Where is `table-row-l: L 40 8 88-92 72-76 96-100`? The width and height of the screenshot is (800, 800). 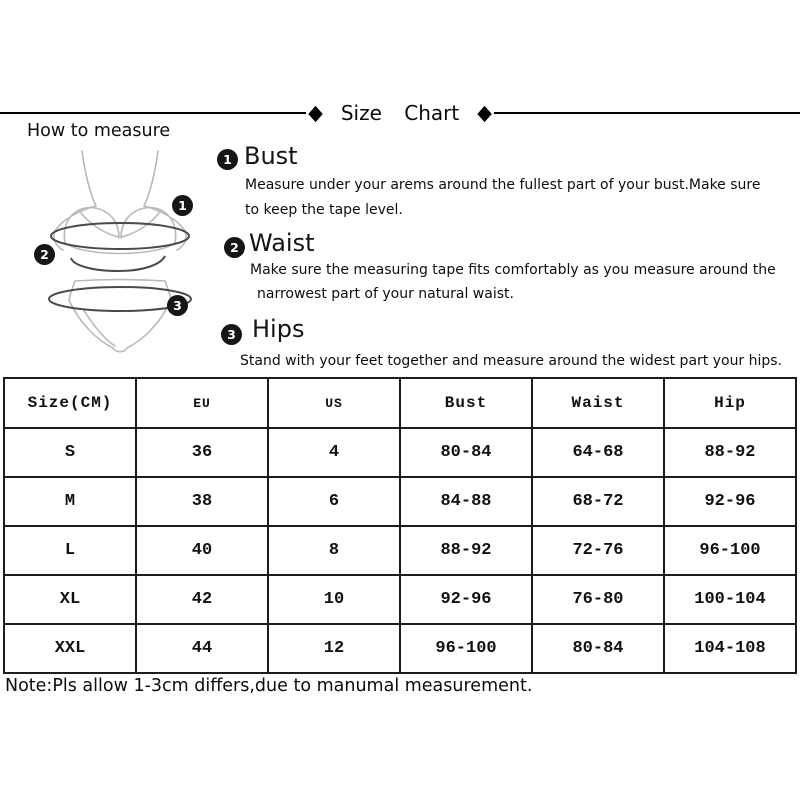 table-row-l: L 40 8 88-92 72-76 96-100 is located at coordinates (400, 550).